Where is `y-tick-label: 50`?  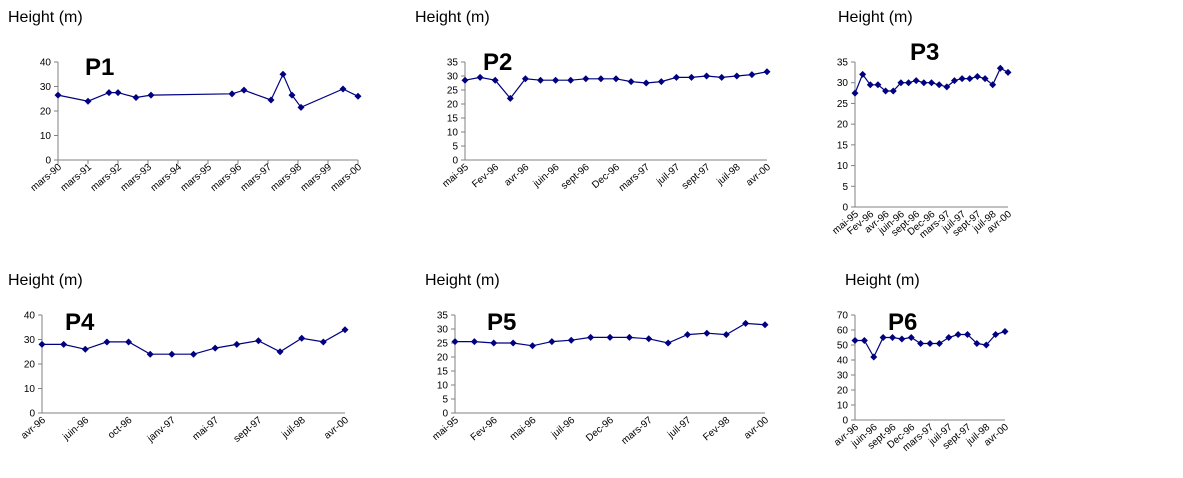
y-tick-label: 50 is located at coordinates (843, 346).